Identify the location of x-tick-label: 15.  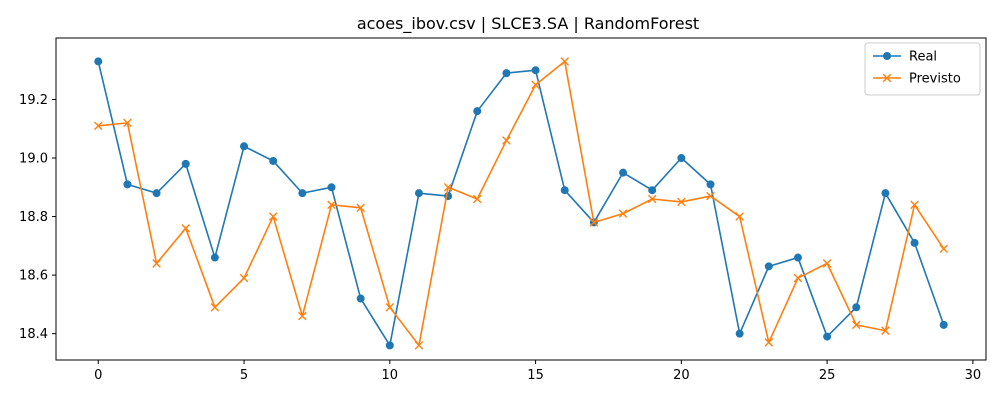
(535, 375).